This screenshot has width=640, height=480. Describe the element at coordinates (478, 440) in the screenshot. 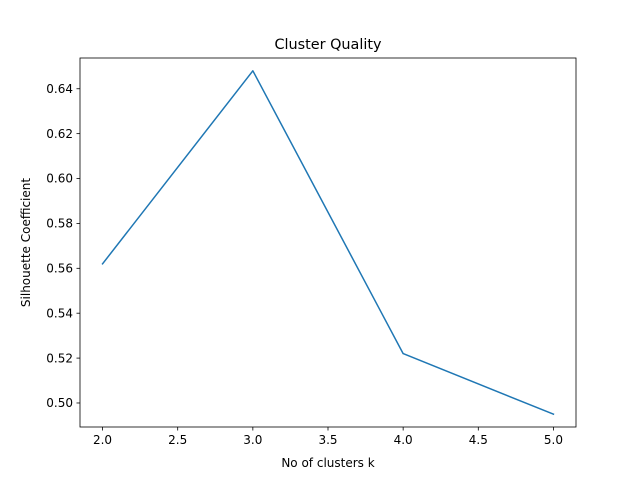

I see `x-tick-label: 4.5` at that location.